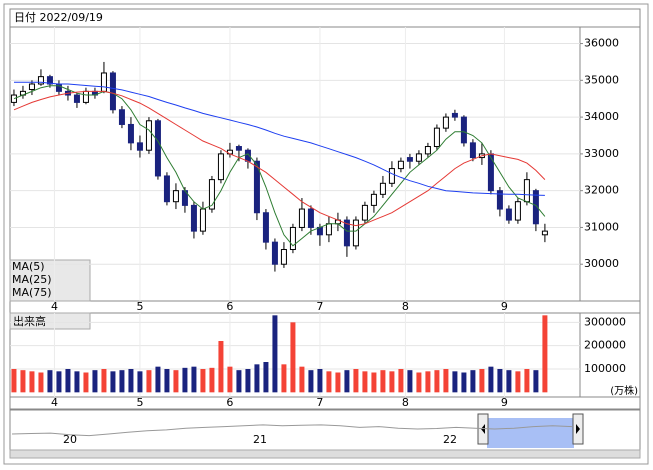 The image size is (653, 470). Describe the element at coordinates (601, 153) in the screenshot. I see `y-tick-label: 33000` at that location.